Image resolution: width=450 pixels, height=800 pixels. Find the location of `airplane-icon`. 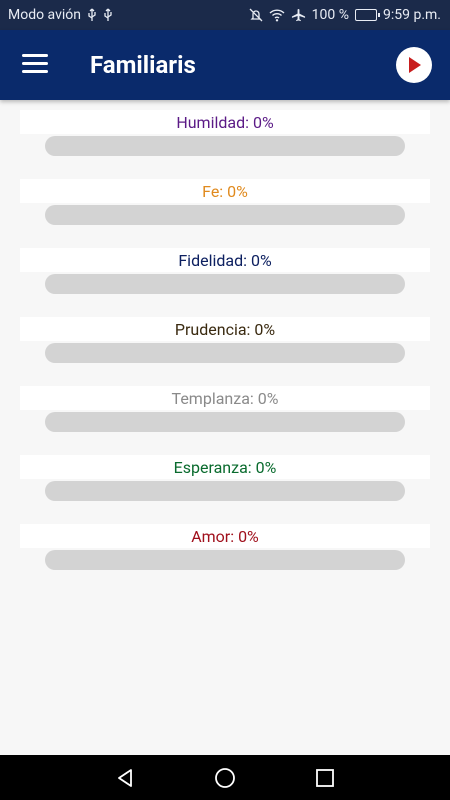

airplane-icon is located at coordinates (298, 15).